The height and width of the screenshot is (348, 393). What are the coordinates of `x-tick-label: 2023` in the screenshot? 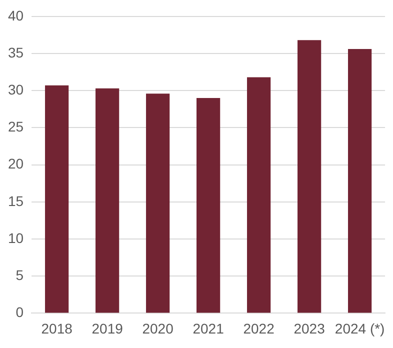 It's located at (310, 328).